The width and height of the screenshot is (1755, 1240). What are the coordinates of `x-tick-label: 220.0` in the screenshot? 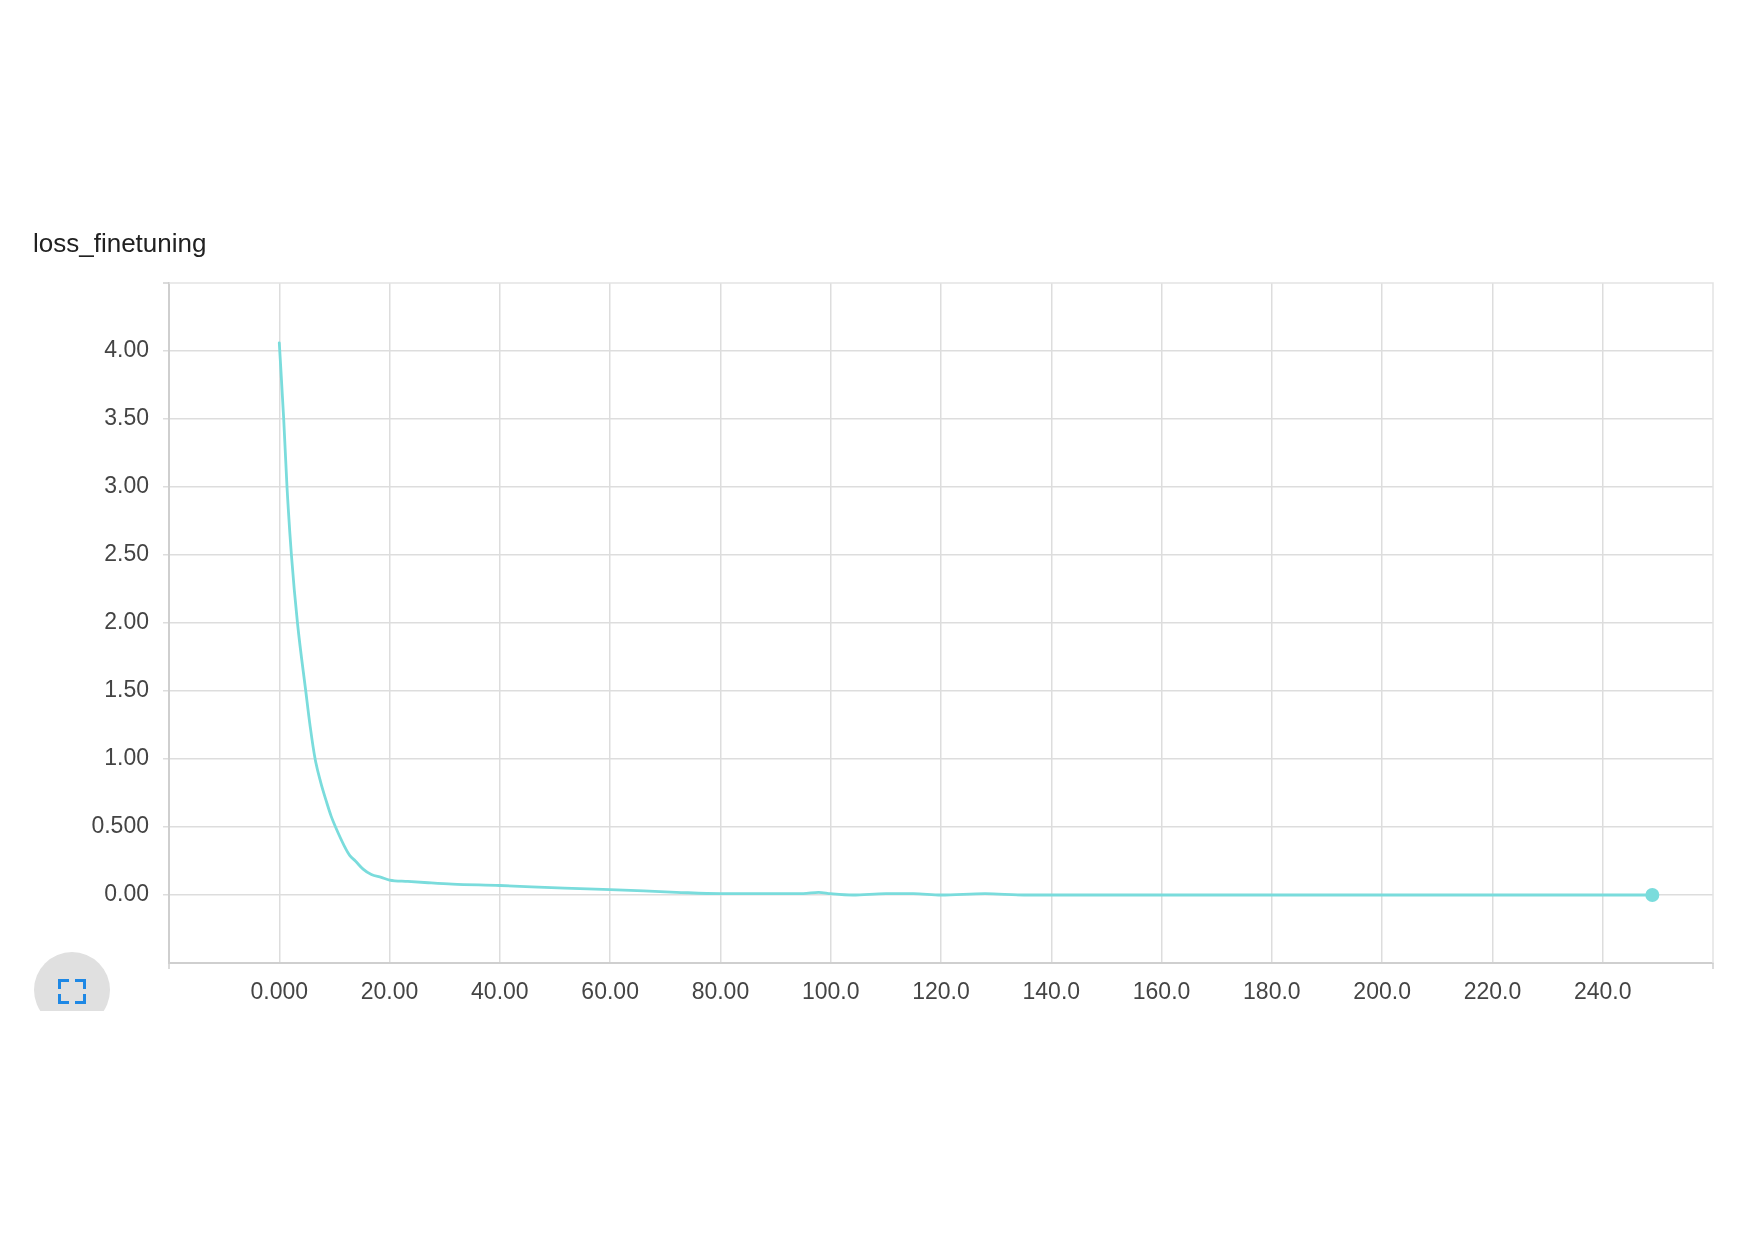 It's located at (1492, 991).